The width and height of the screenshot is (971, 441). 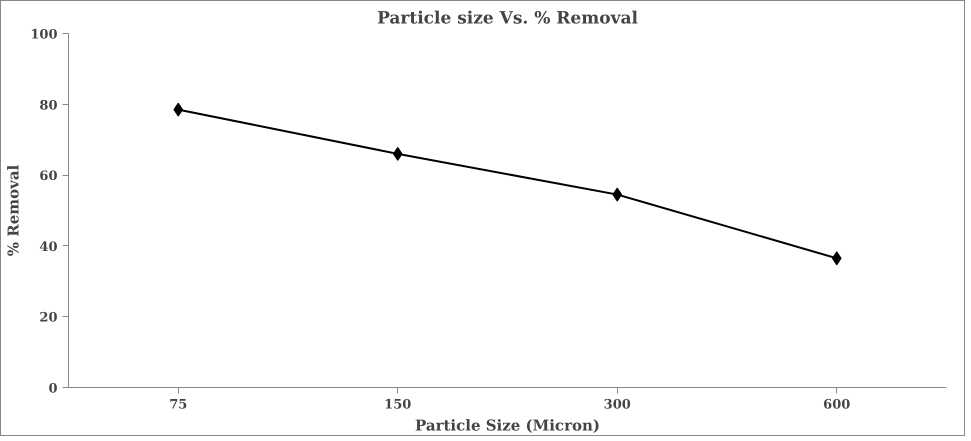 I want to click on x-tick-label: 150, so click(x=398, y=405).